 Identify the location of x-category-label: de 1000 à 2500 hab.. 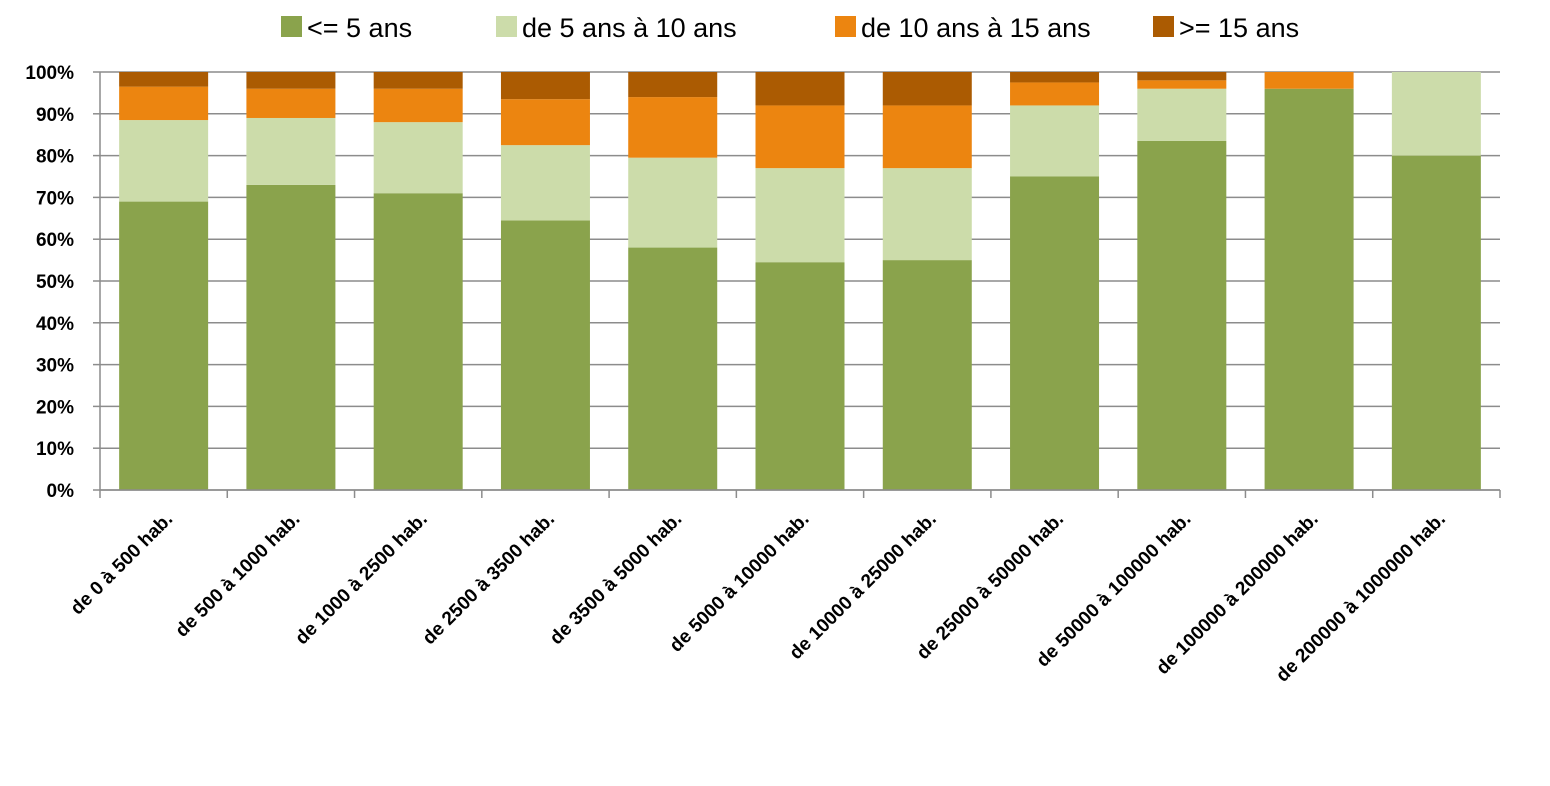
(361, 579).